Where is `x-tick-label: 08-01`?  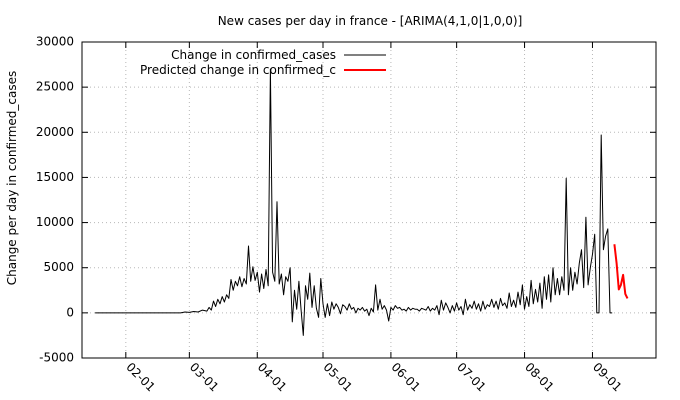
x-tick-label: 08-01 is located at coordinates (539, 377).